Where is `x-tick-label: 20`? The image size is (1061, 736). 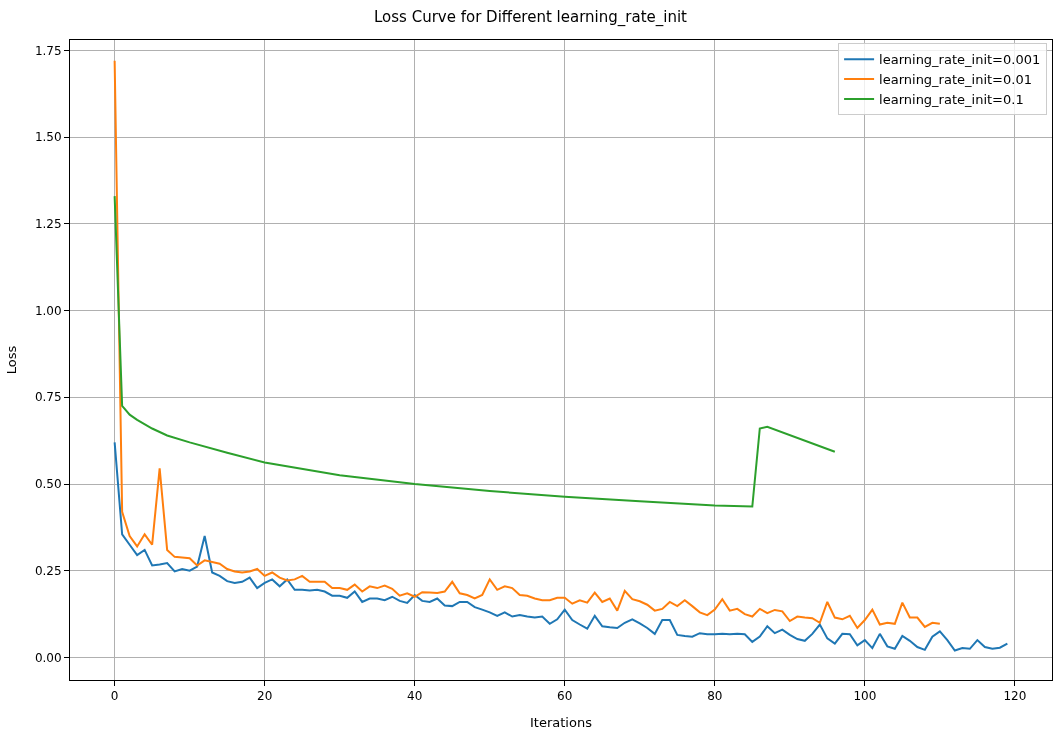
x-tick-label: 20 is located at coordinates (265, 696).